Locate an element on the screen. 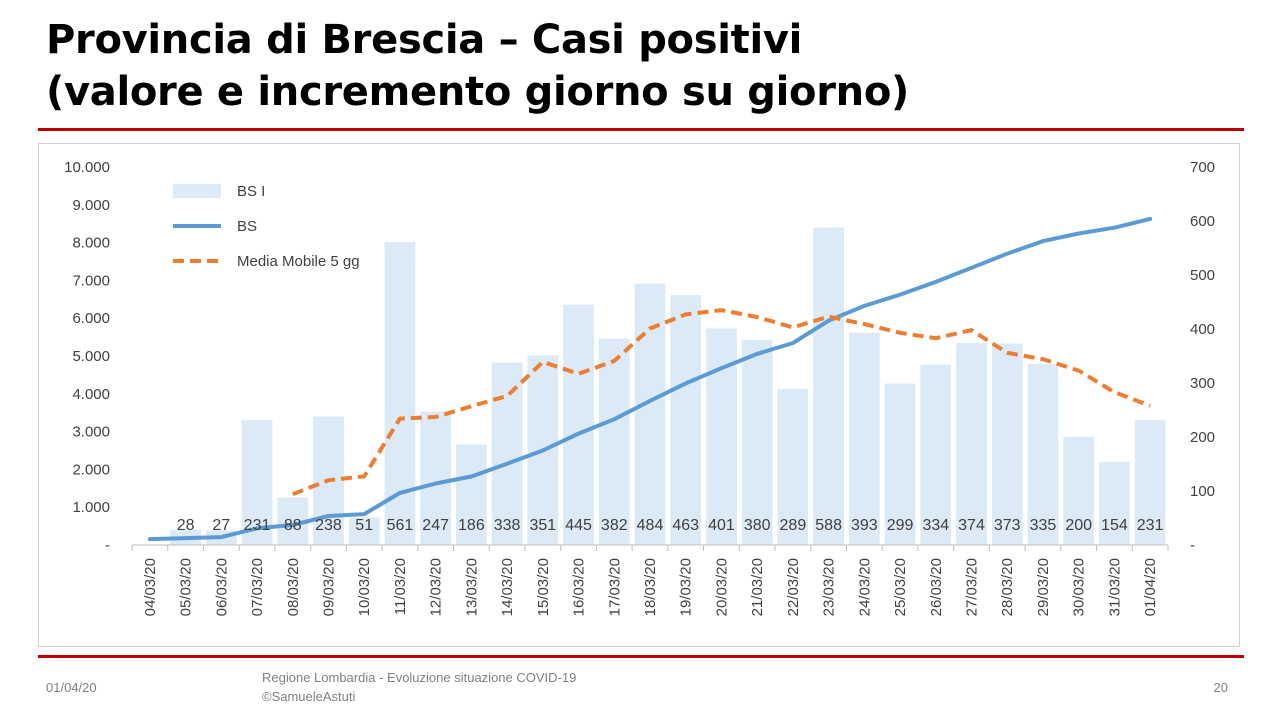 This screenshot has width=1280, height=720. right-axis-tick-label: 200 is located at coordinates (1202, 437).